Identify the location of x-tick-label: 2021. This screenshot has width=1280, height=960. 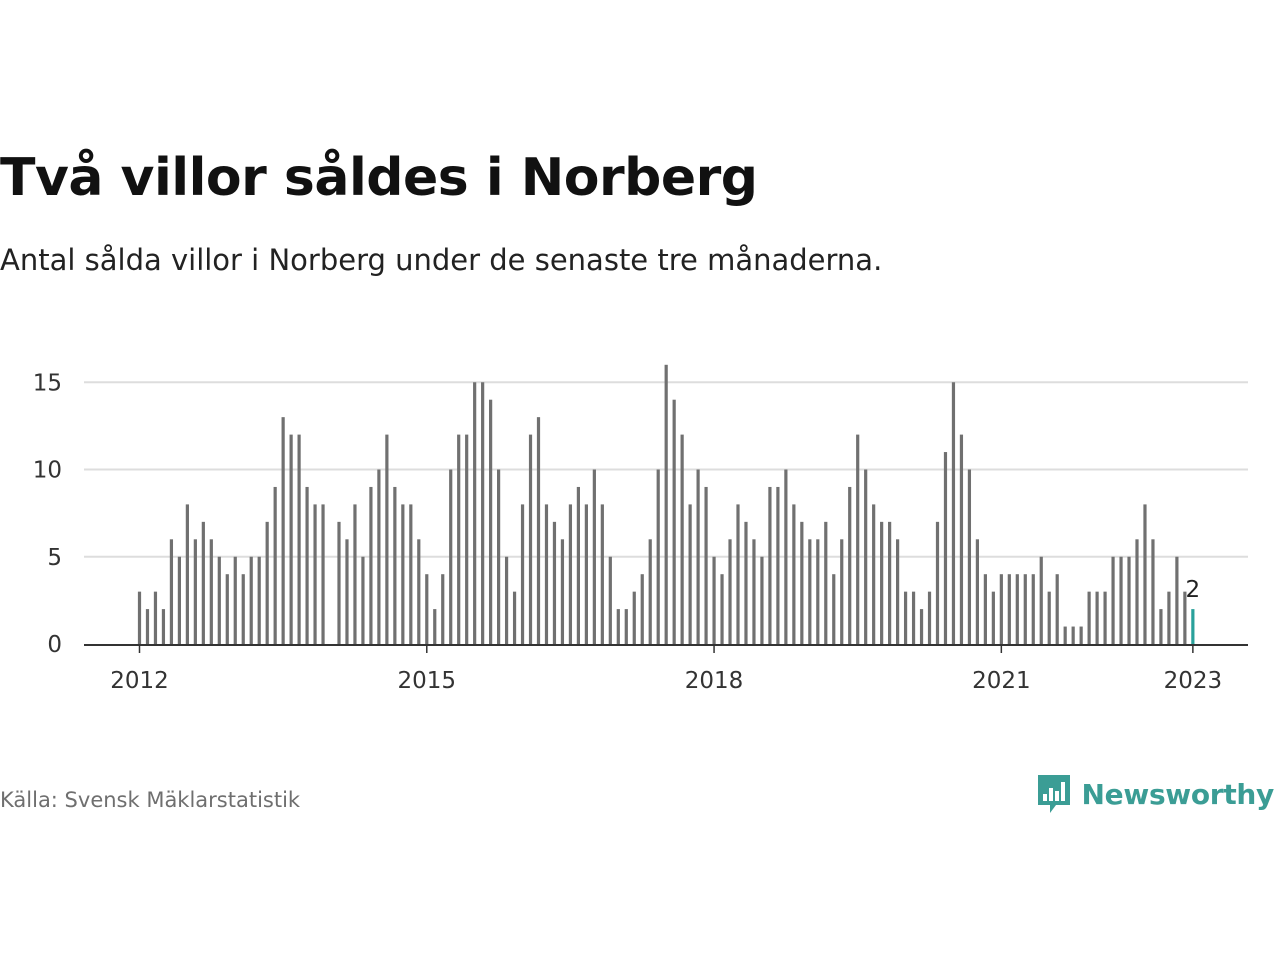
(1001, 681).